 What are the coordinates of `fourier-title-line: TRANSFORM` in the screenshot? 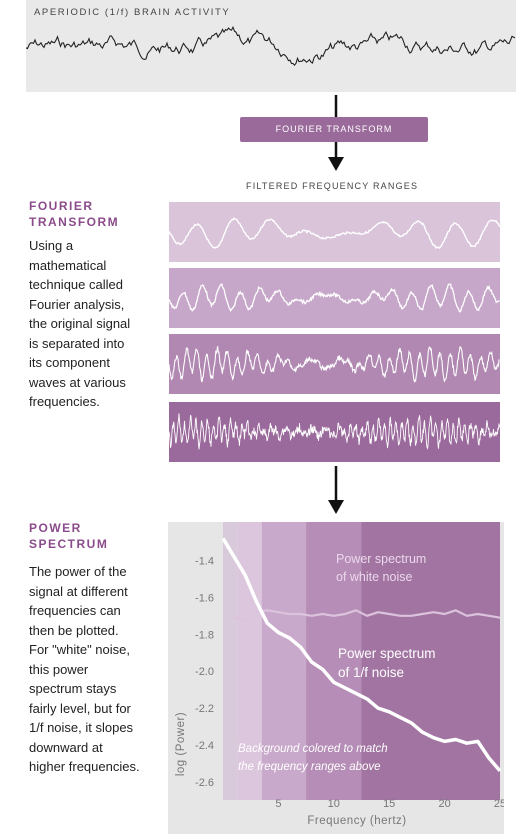 It's located at (74, 222).